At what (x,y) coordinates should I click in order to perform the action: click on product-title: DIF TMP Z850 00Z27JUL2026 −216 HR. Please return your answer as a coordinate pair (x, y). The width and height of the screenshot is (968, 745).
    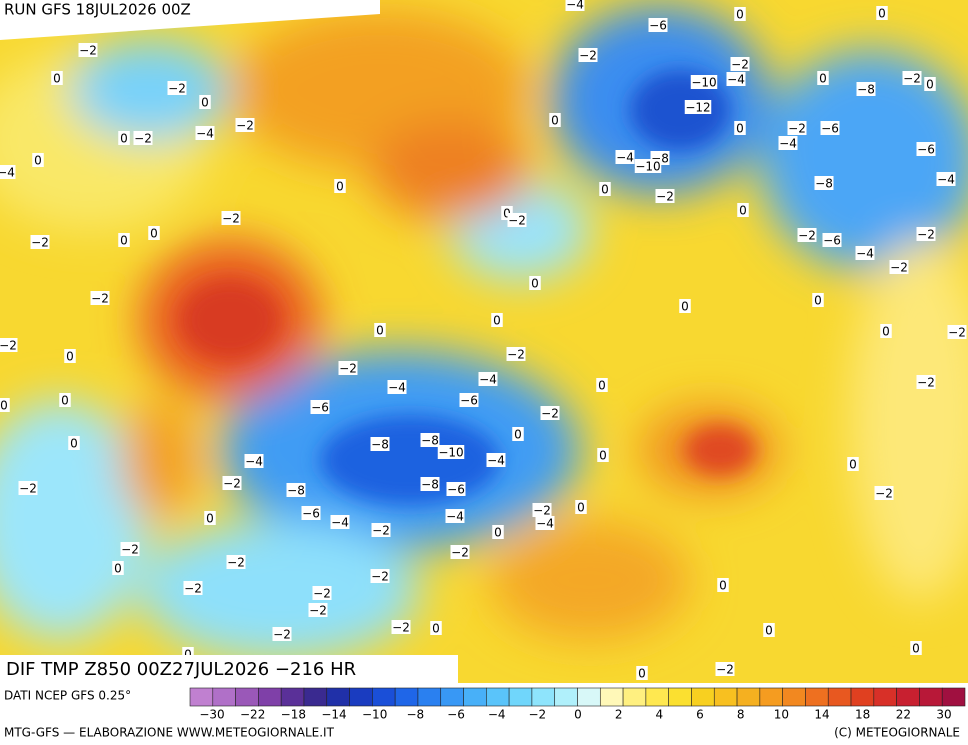
    Looking at the image, I should click on (181, 669).